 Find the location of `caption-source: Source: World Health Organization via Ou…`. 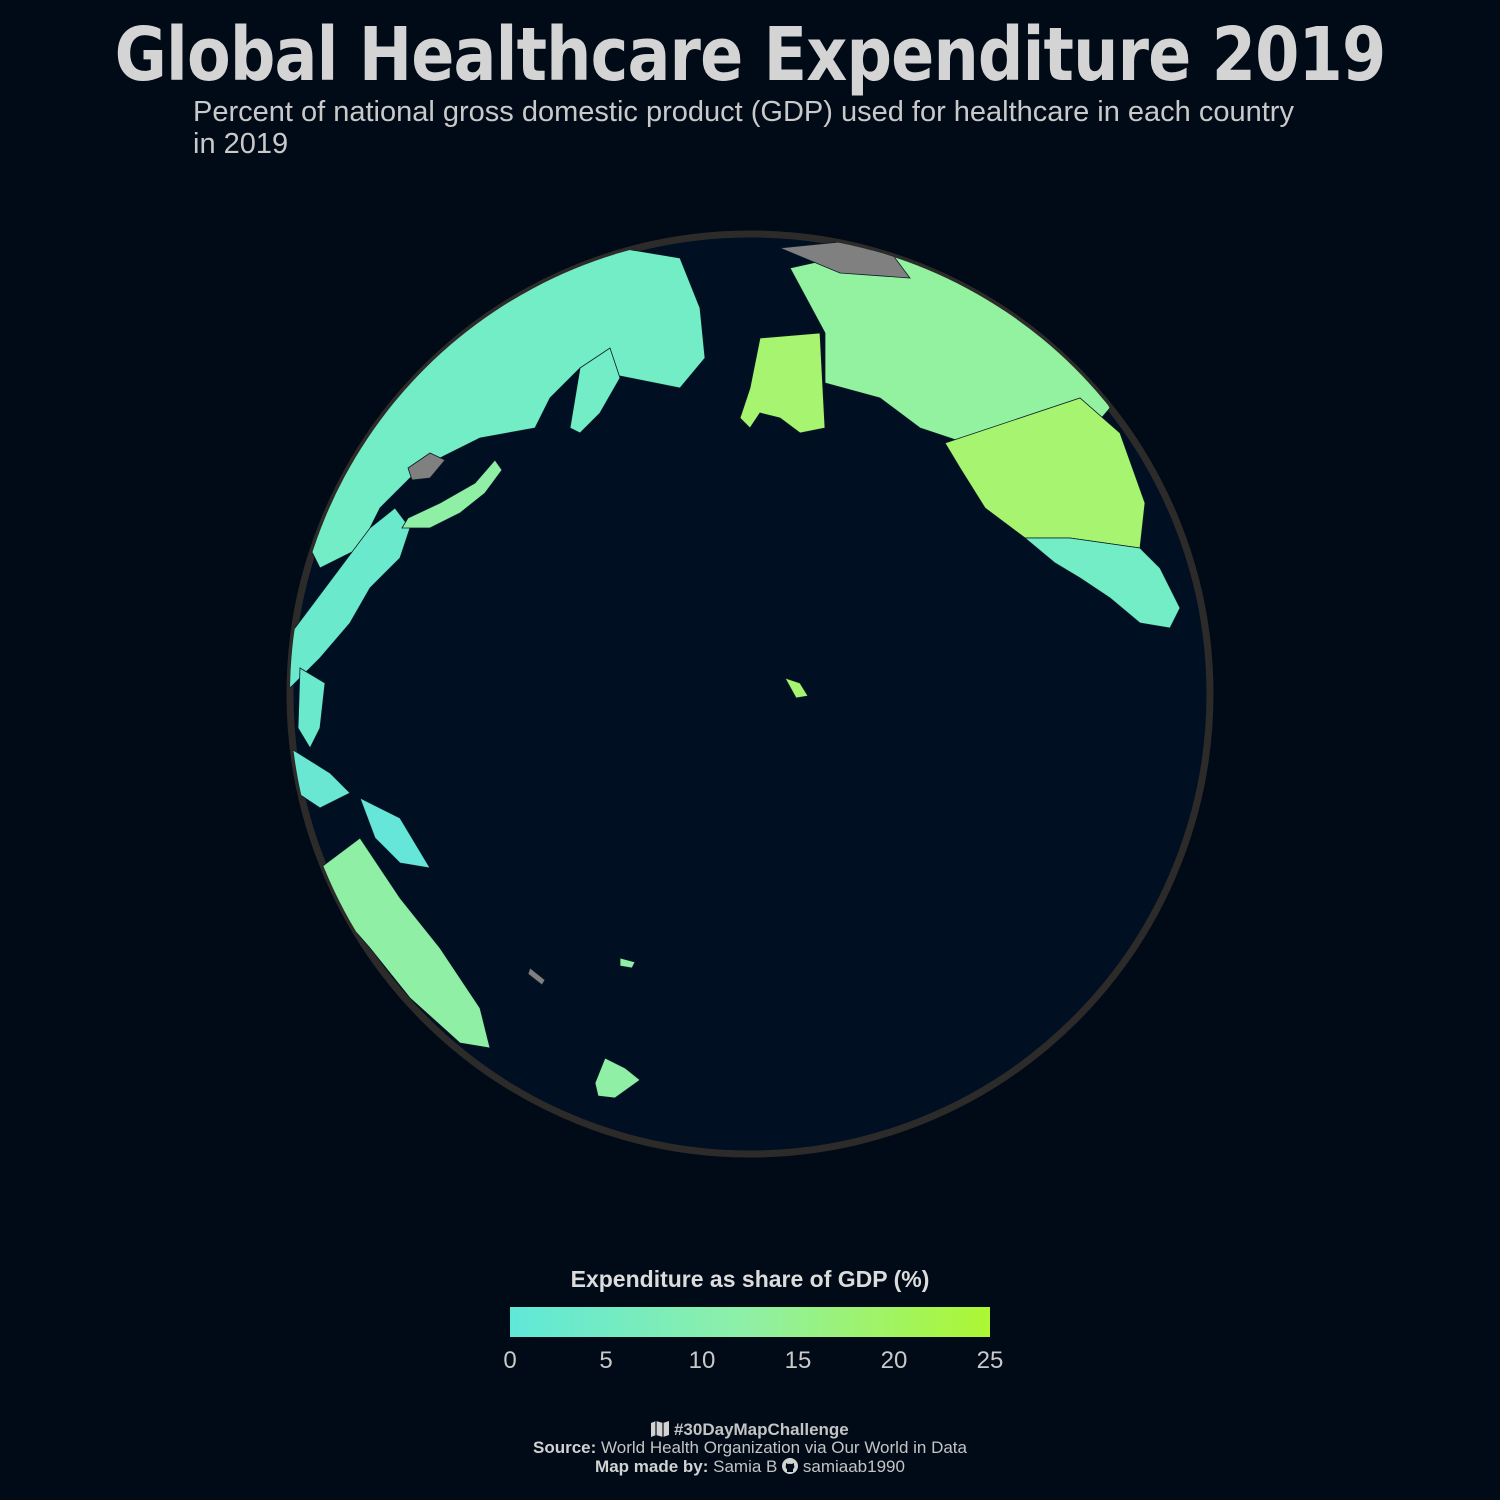

caption-source: Source: World Health Organization via Ou… is located at coordinates (750, 1448).